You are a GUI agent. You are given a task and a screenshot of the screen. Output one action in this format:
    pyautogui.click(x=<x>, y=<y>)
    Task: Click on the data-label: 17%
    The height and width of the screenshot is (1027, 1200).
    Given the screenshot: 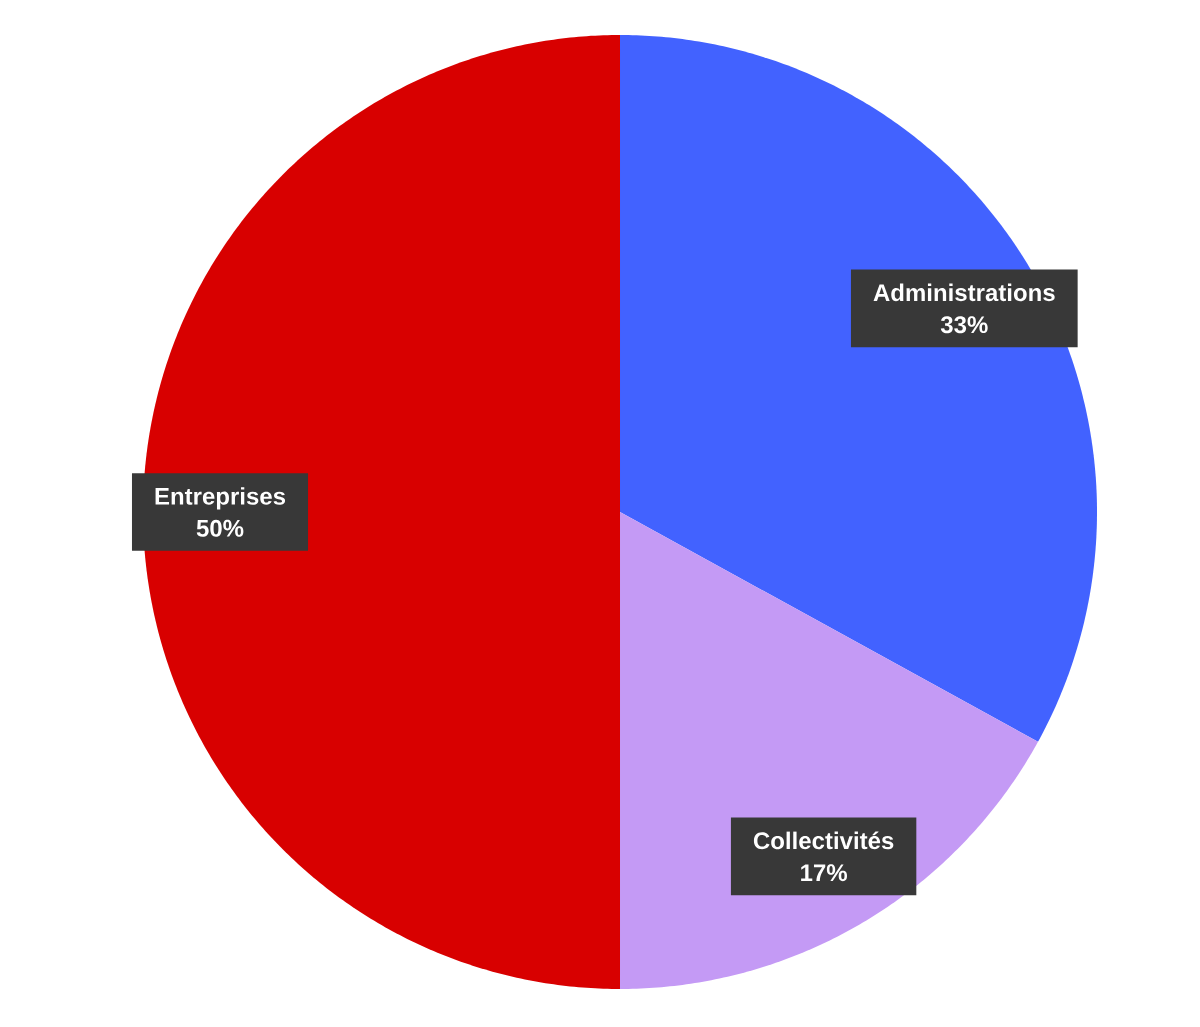 What is the action you would take?
    pyautogui.click(x=824, y=873)
    